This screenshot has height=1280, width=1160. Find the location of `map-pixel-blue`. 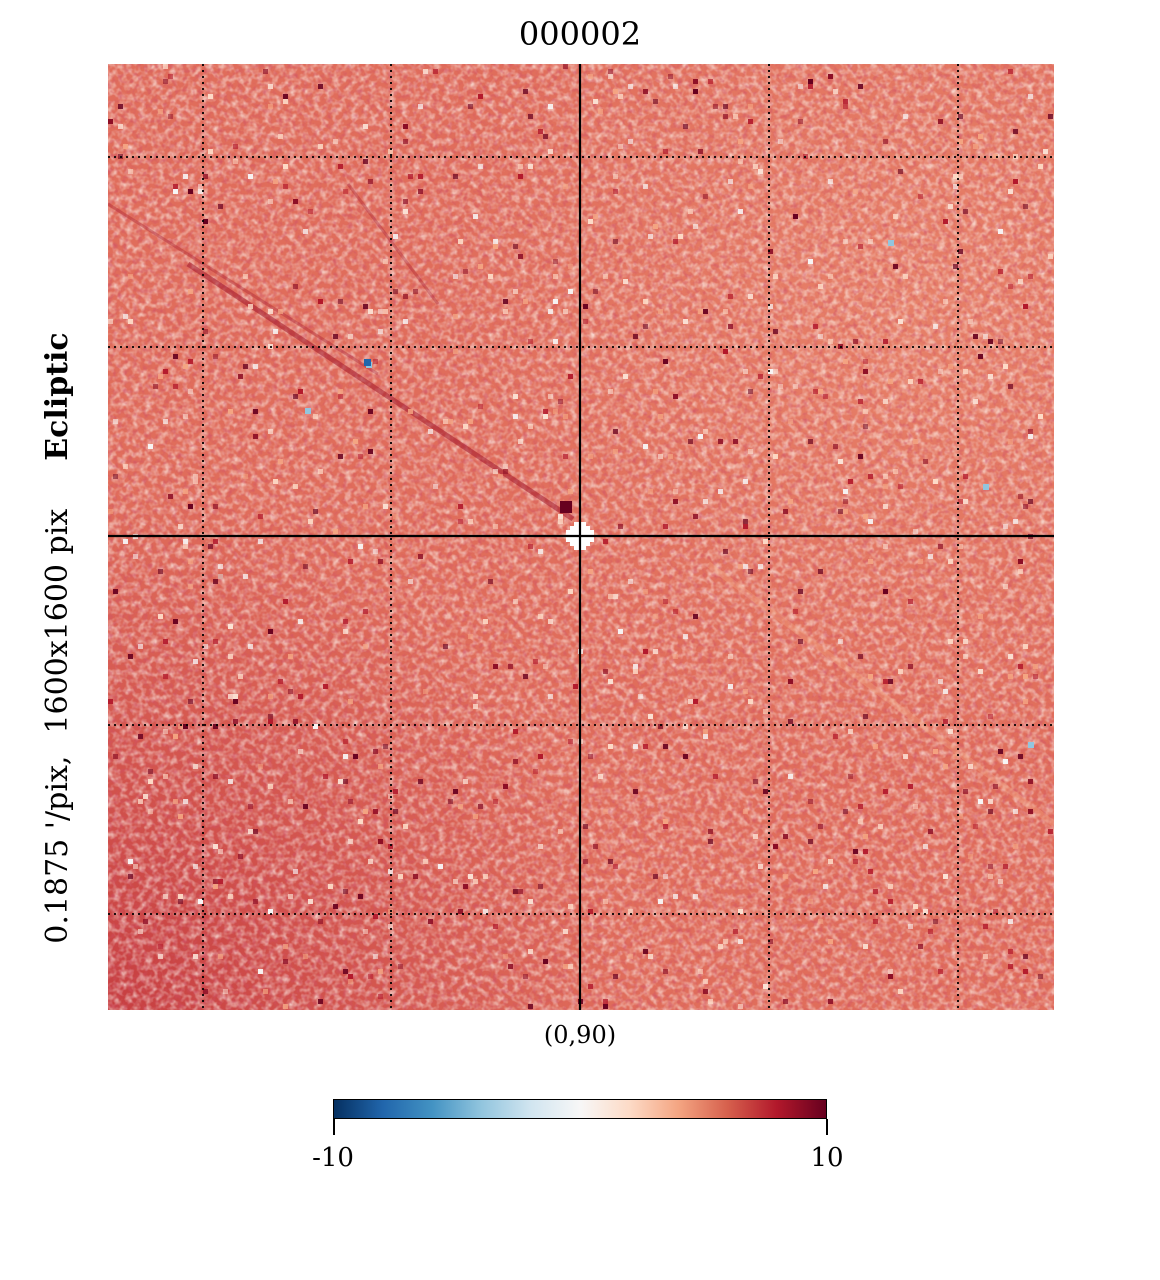

map-pixel-blue is located at coordinates (308, 411).